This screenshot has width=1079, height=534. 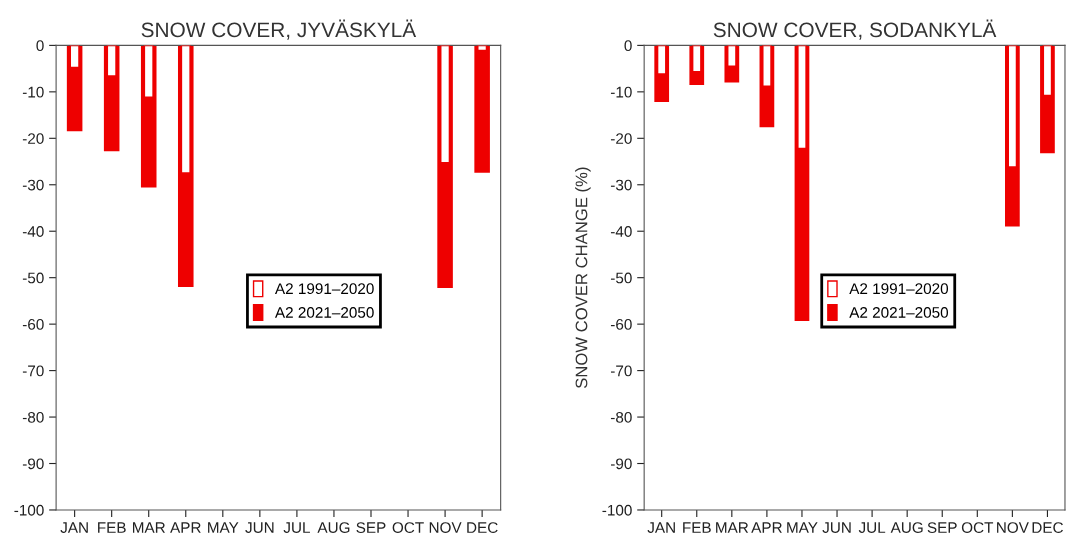 I want to click on y-axis-title: SNOW COVER CHANGE (%), so click(x=583, y=278).